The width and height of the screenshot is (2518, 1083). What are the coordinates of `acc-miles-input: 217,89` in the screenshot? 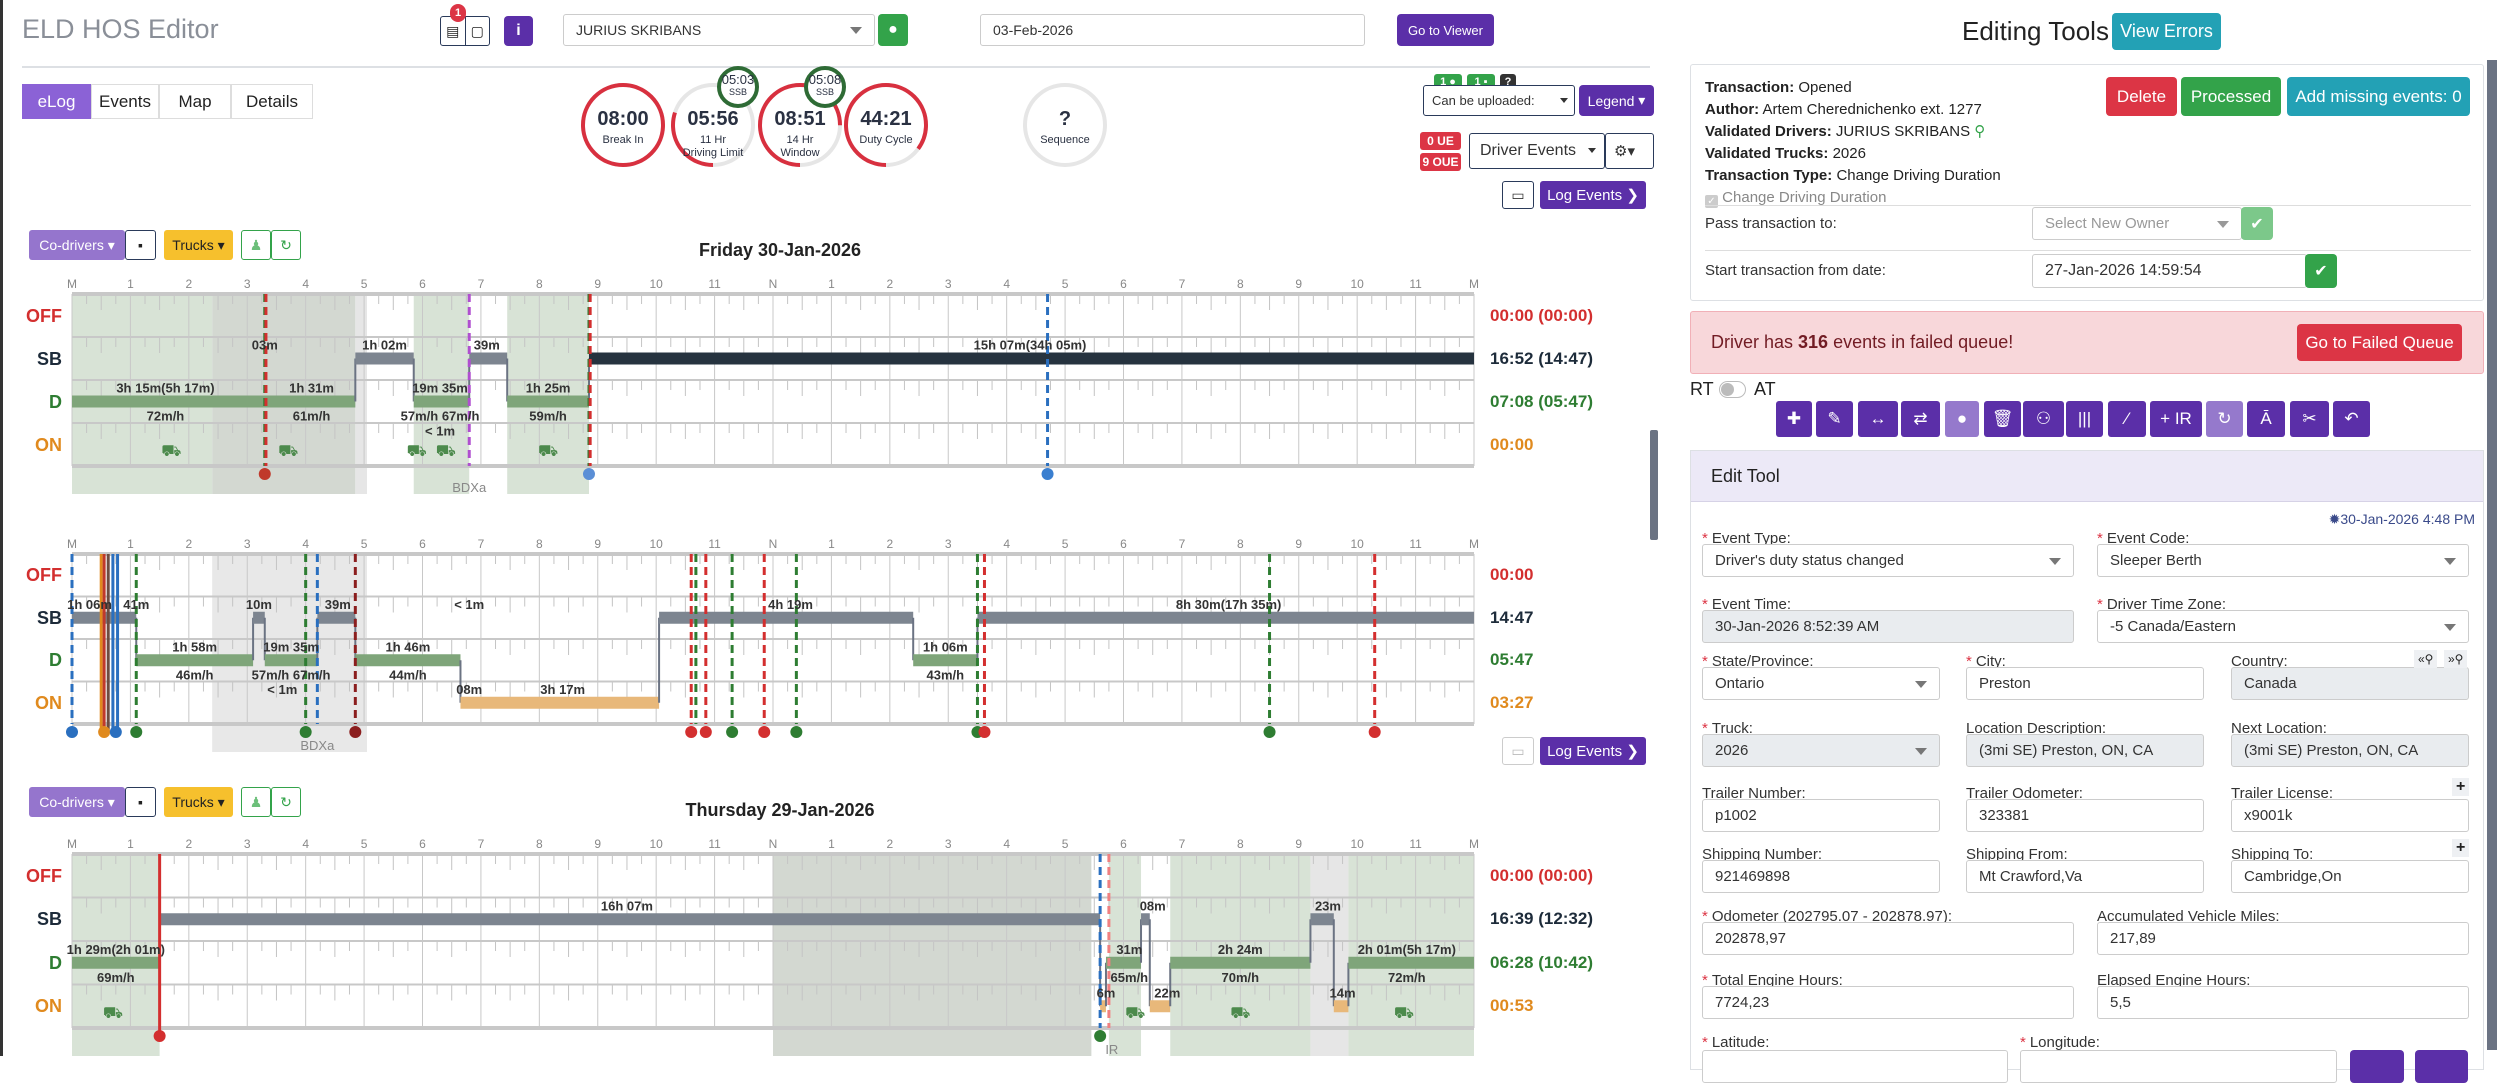 It's located at (2283, 938).